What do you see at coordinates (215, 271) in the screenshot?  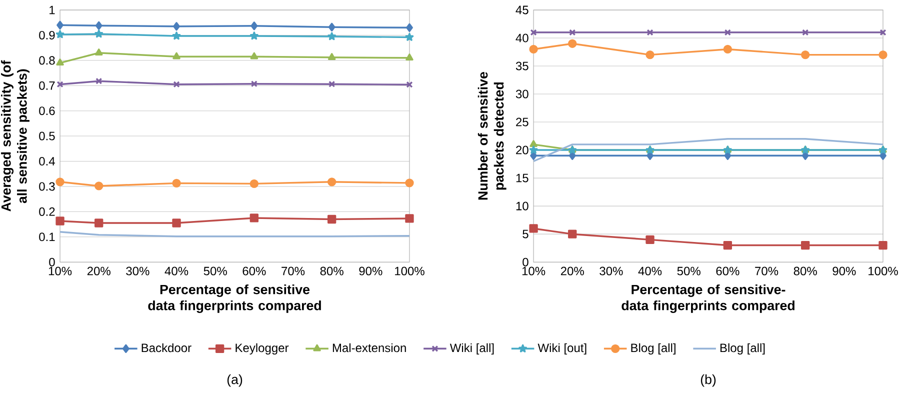 I see `x-tick-label: 50%` at bounding box center [215, 271].